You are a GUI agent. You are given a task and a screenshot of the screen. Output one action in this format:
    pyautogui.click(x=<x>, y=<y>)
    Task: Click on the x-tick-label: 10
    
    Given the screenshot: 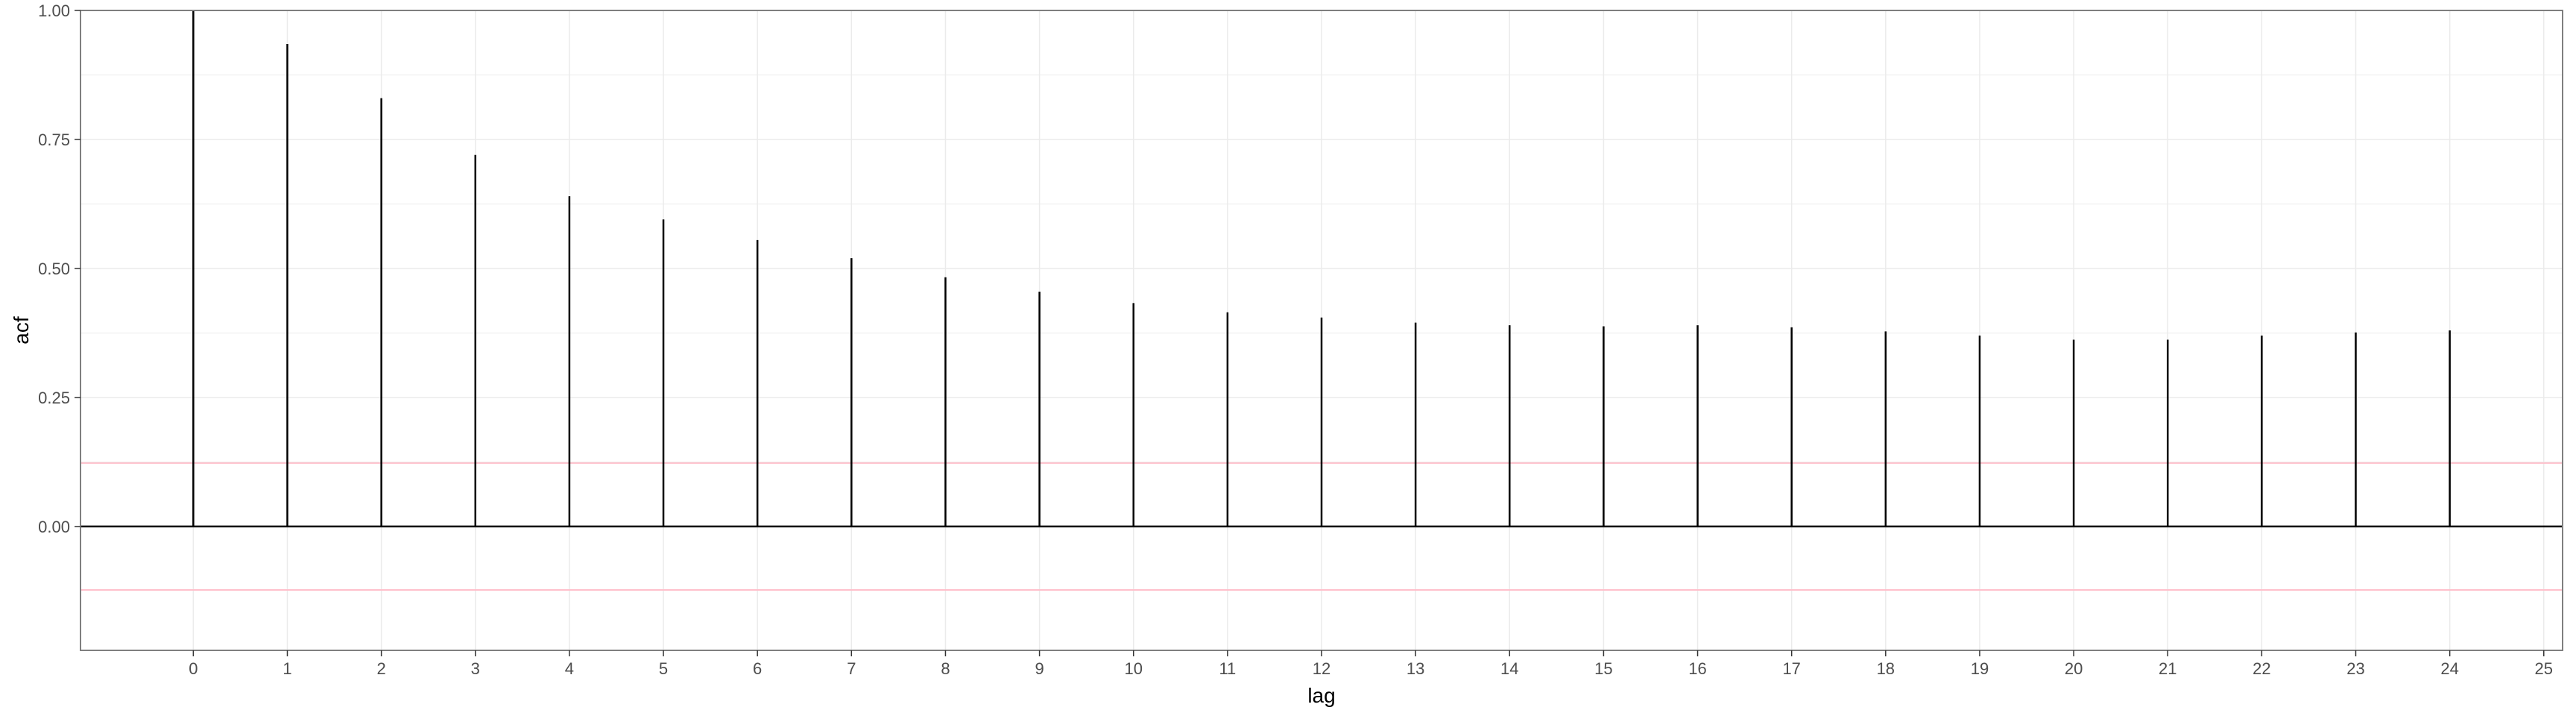 What is the action you would take?
    pyautogui.click(x=1133, y=668)
    